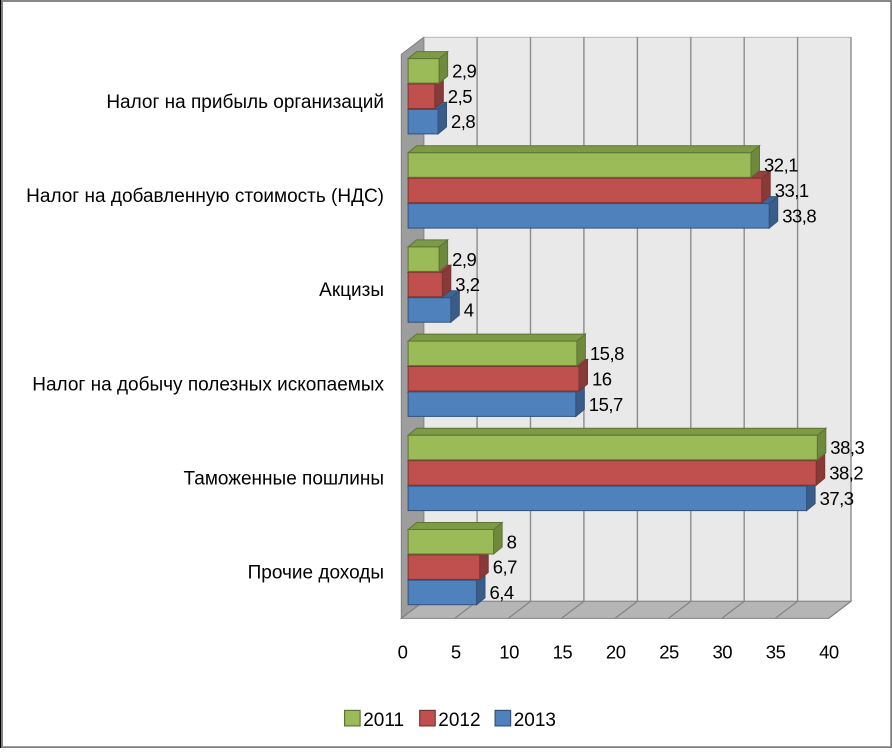 This screenshot has width=892, height=753. Describe the element at coordinates (616, 652) in the screenshot. I see `svg-text: 20` at that location.